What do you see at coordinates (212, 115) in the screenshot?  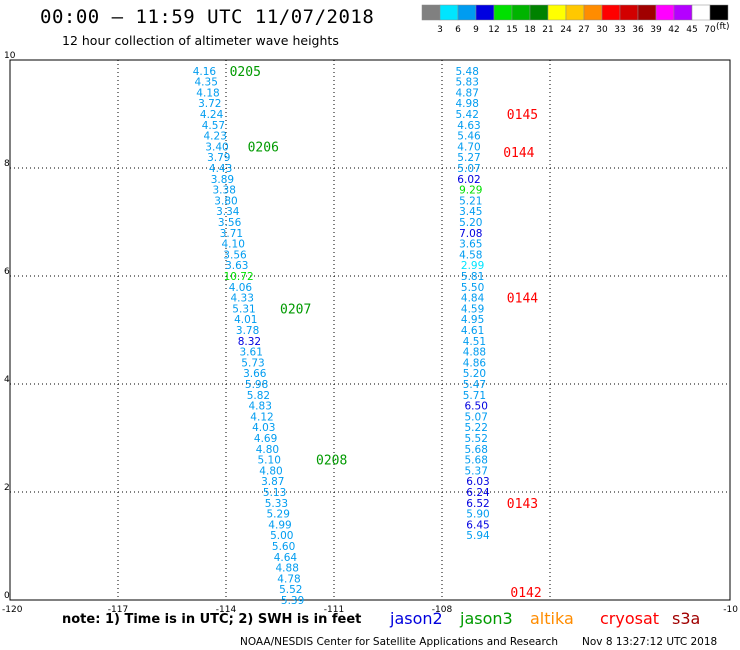 I see `wave-height-label: 4.24` at bounding box center [212, 115].